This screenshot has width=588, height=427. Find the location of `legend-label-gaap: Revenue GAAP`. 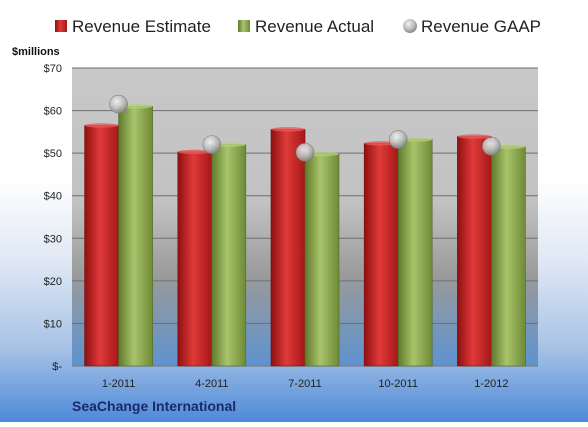

legend-label-gaap: Revenue GAAP is located at coordinates (481, 26).